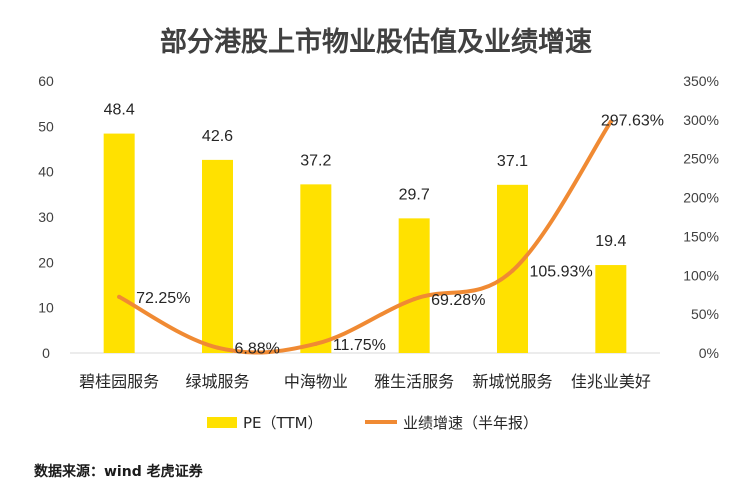  What do you see at coordinates (283, 423) in the screenshot?
I see `legend-bar-label: PE（TTM）` at bounding box center [283, 423].